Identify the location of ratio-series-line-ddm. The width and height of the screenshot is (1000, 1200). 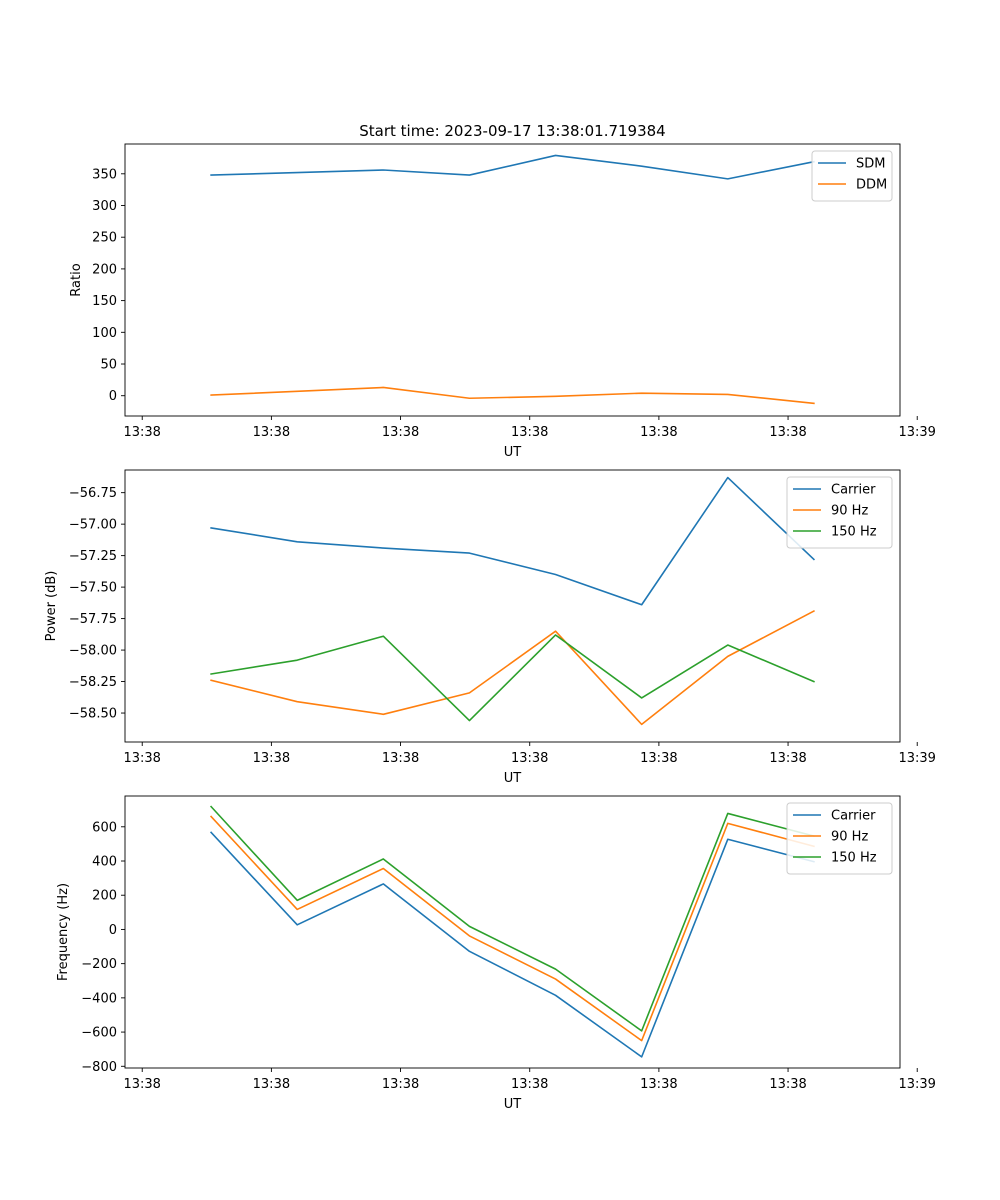
(512, 395).